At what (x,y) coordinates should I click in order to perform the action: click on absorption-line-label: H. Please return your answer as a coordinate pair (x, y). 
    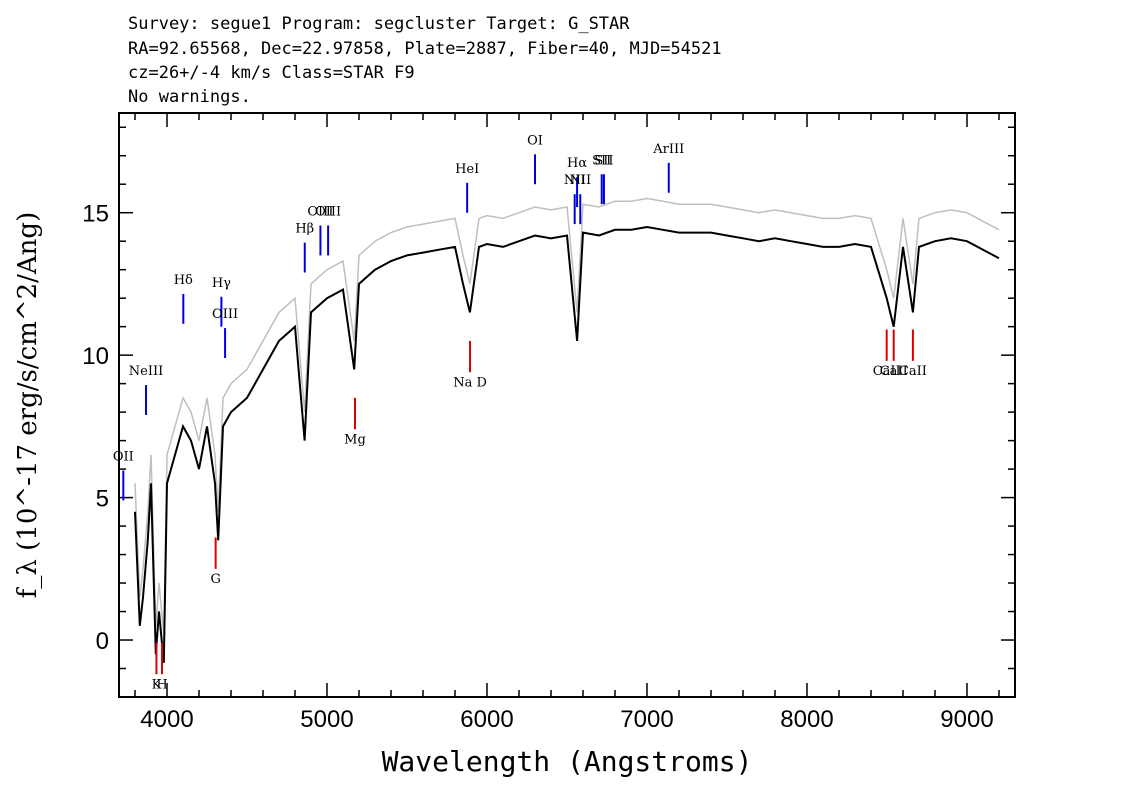
    Looking at the image, I should click on (161, 684).